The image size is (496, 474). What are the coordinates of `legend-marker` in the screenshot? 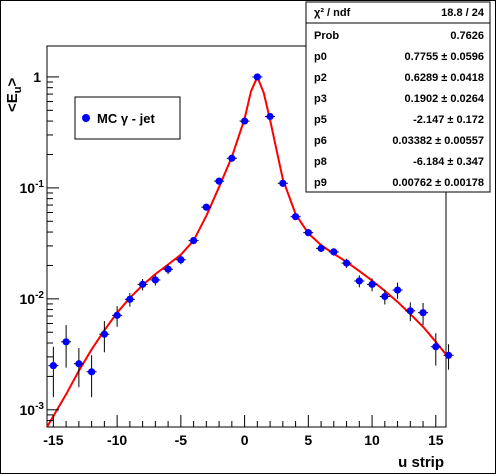 It's located at (86, 118).